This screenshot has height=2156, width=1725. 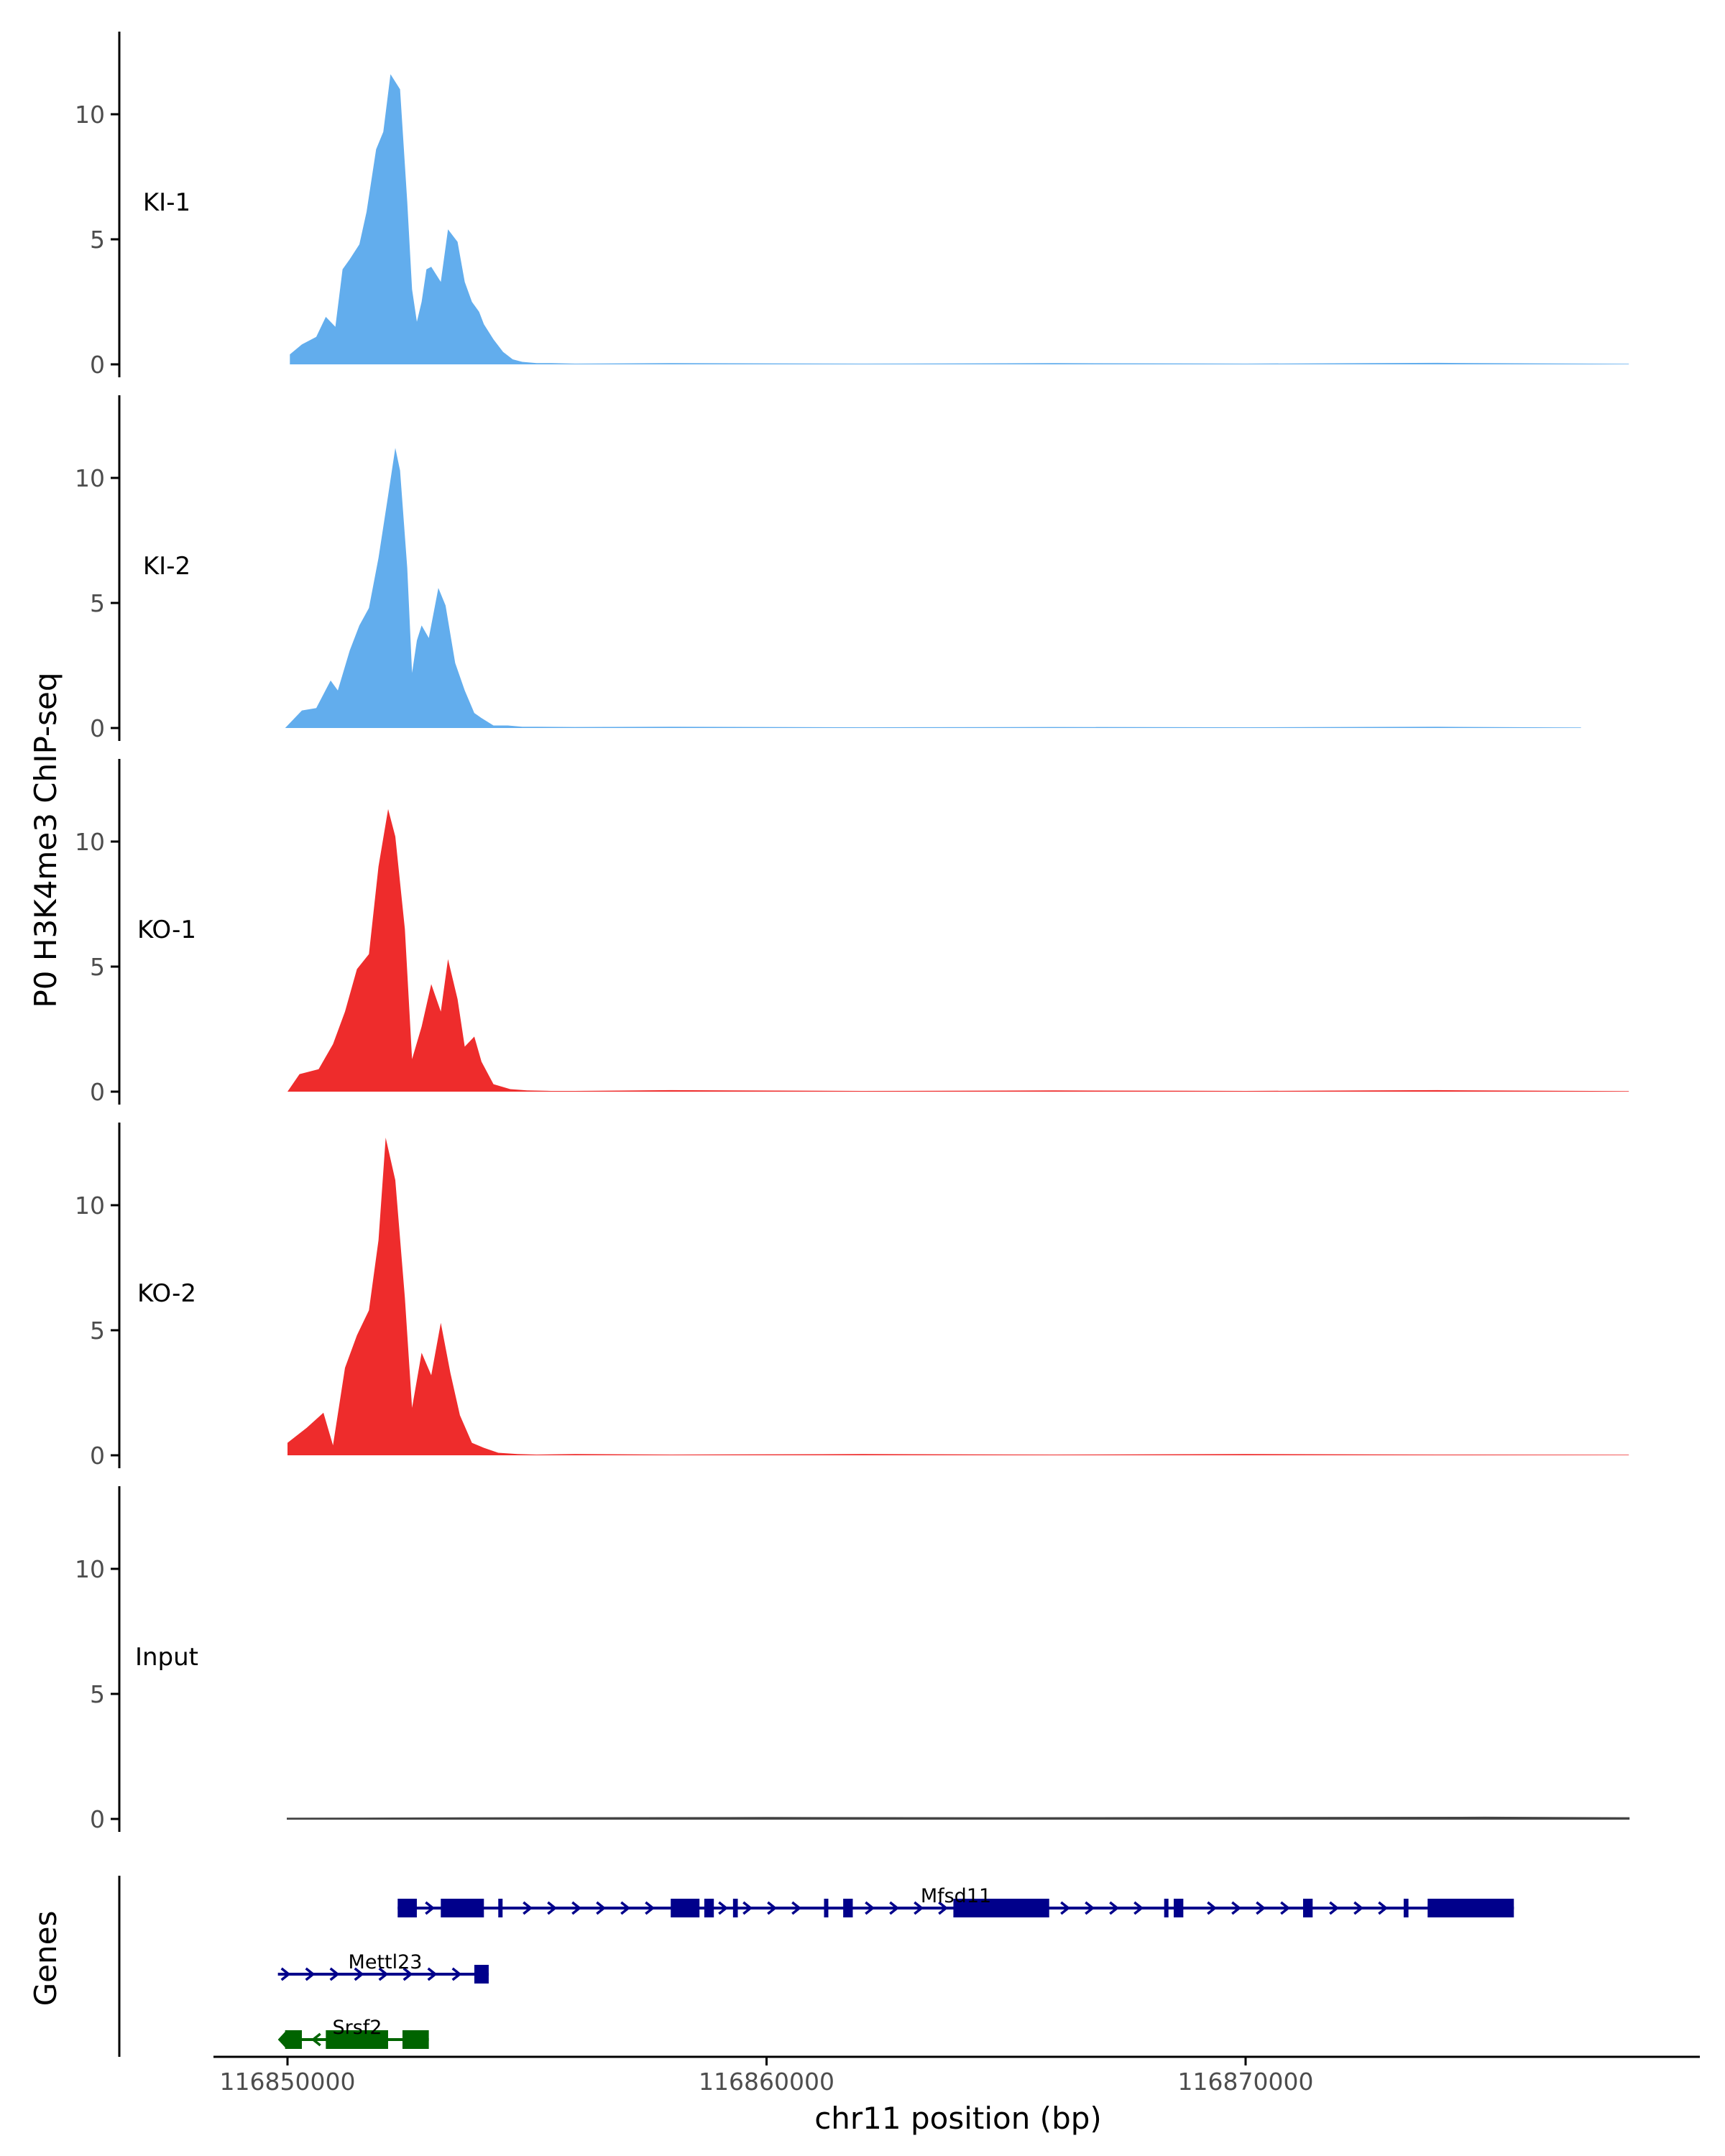 I want to click on track-label: Input, so click(x=166, y=1658).